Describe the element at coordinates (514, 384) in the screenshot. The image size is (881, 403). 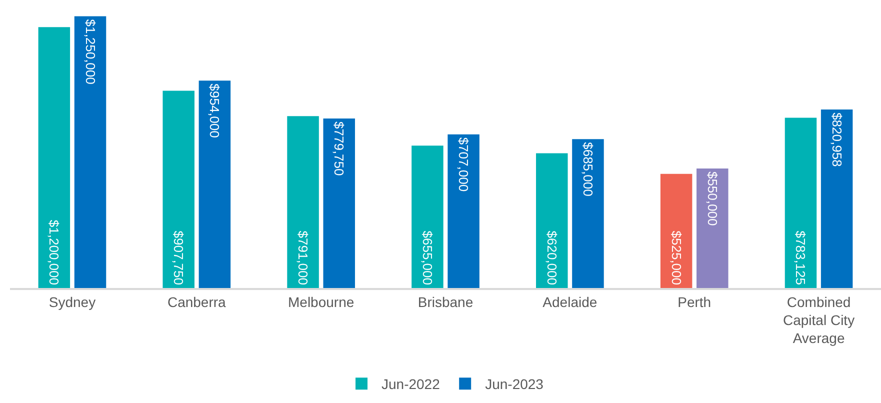
I see `legend-label: Jun-2023` at that location.